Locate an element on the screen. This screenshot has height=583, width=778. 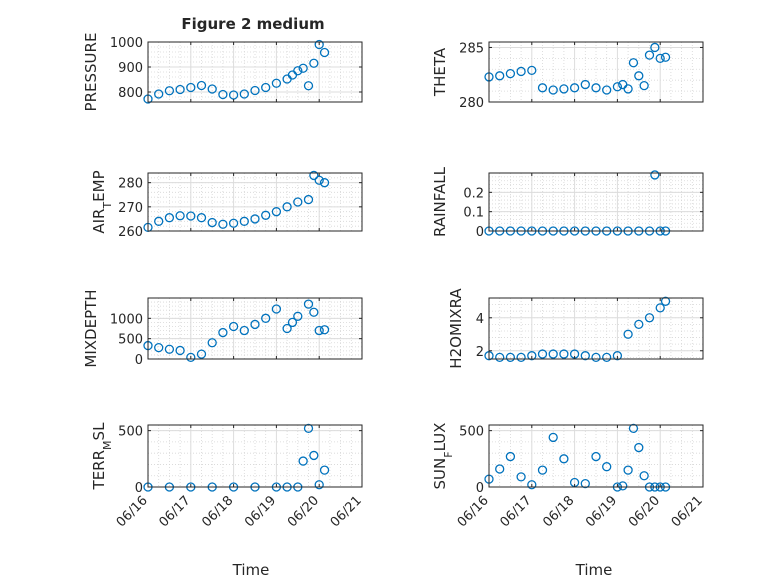
plot-area is located at coordinates (596, 202).